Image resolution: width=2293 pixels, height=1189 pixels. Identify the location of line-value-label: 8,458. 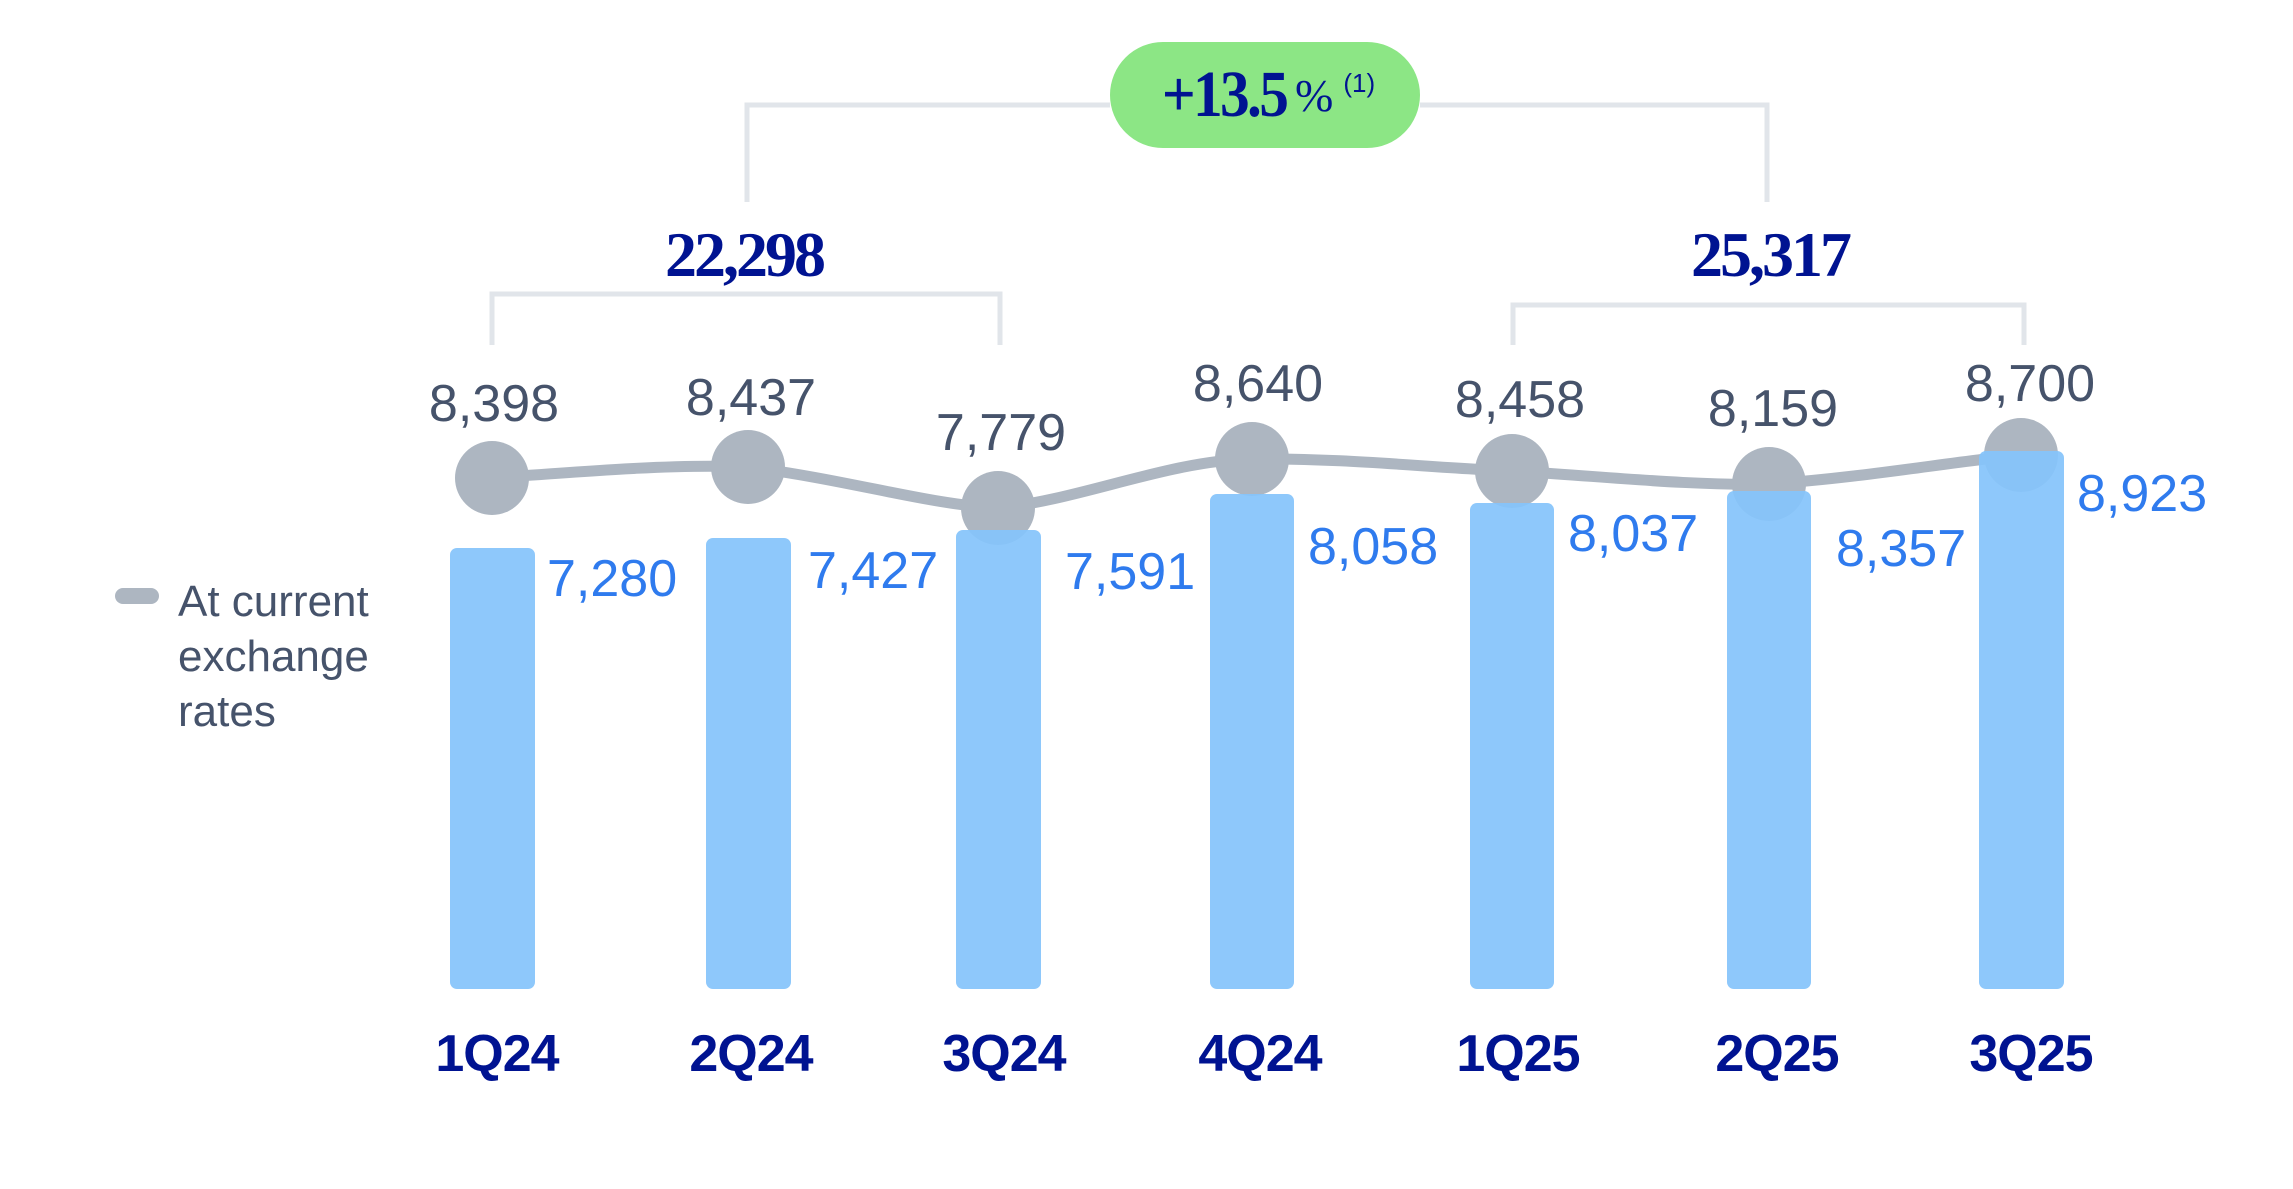
(1520, 400).